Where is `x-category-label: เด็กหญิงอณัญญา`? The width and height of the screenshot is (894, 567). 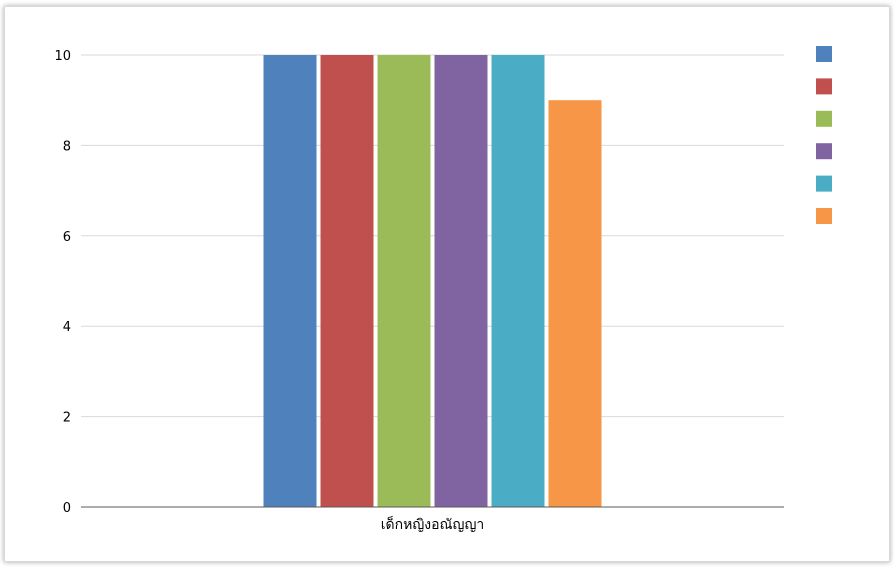 x-category-label: เด็กหญิงอณัญญา is located at coordinates (432, 524).